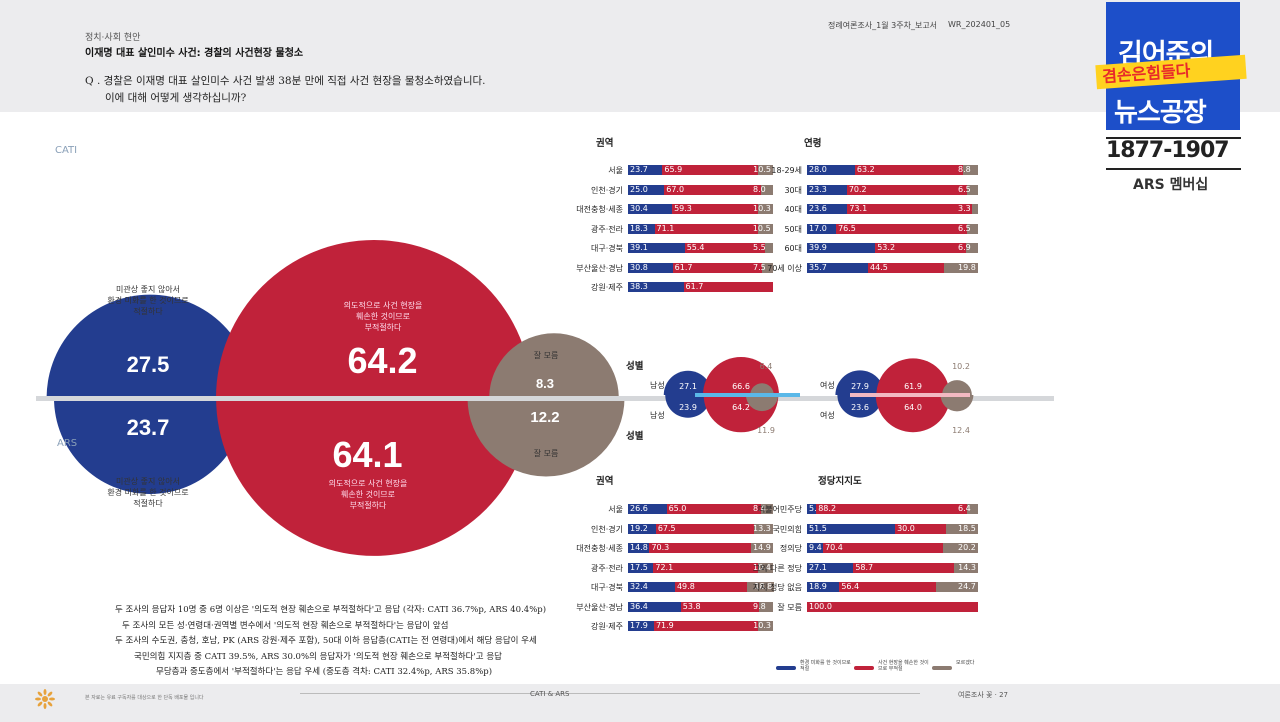 This screenshot has width=1280, height=722. Describe the element at coordinates (677, 508) in the screenshot. I see `region-ars-value-label: 65.0` at that location.